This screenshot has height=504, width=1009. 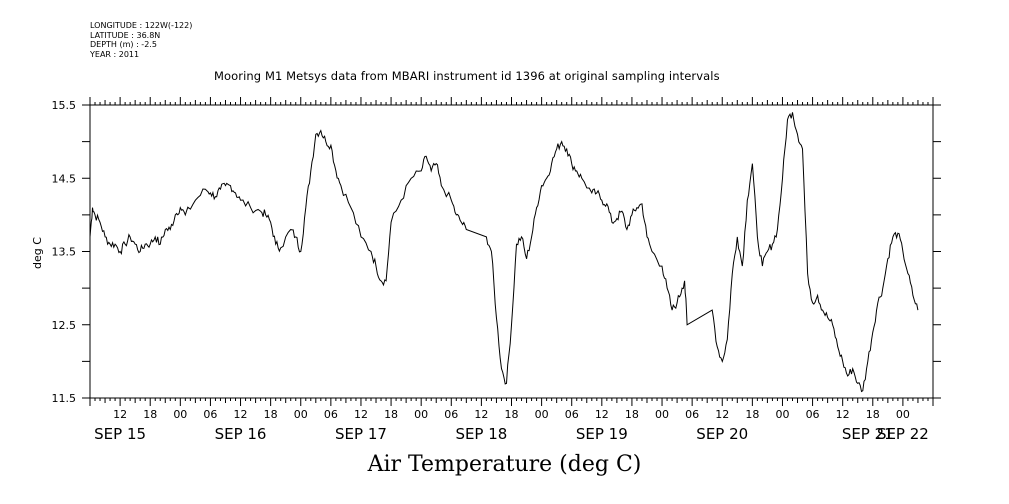 I want to click on year-label: YEAR : 2011, so click(x=115, y=54).